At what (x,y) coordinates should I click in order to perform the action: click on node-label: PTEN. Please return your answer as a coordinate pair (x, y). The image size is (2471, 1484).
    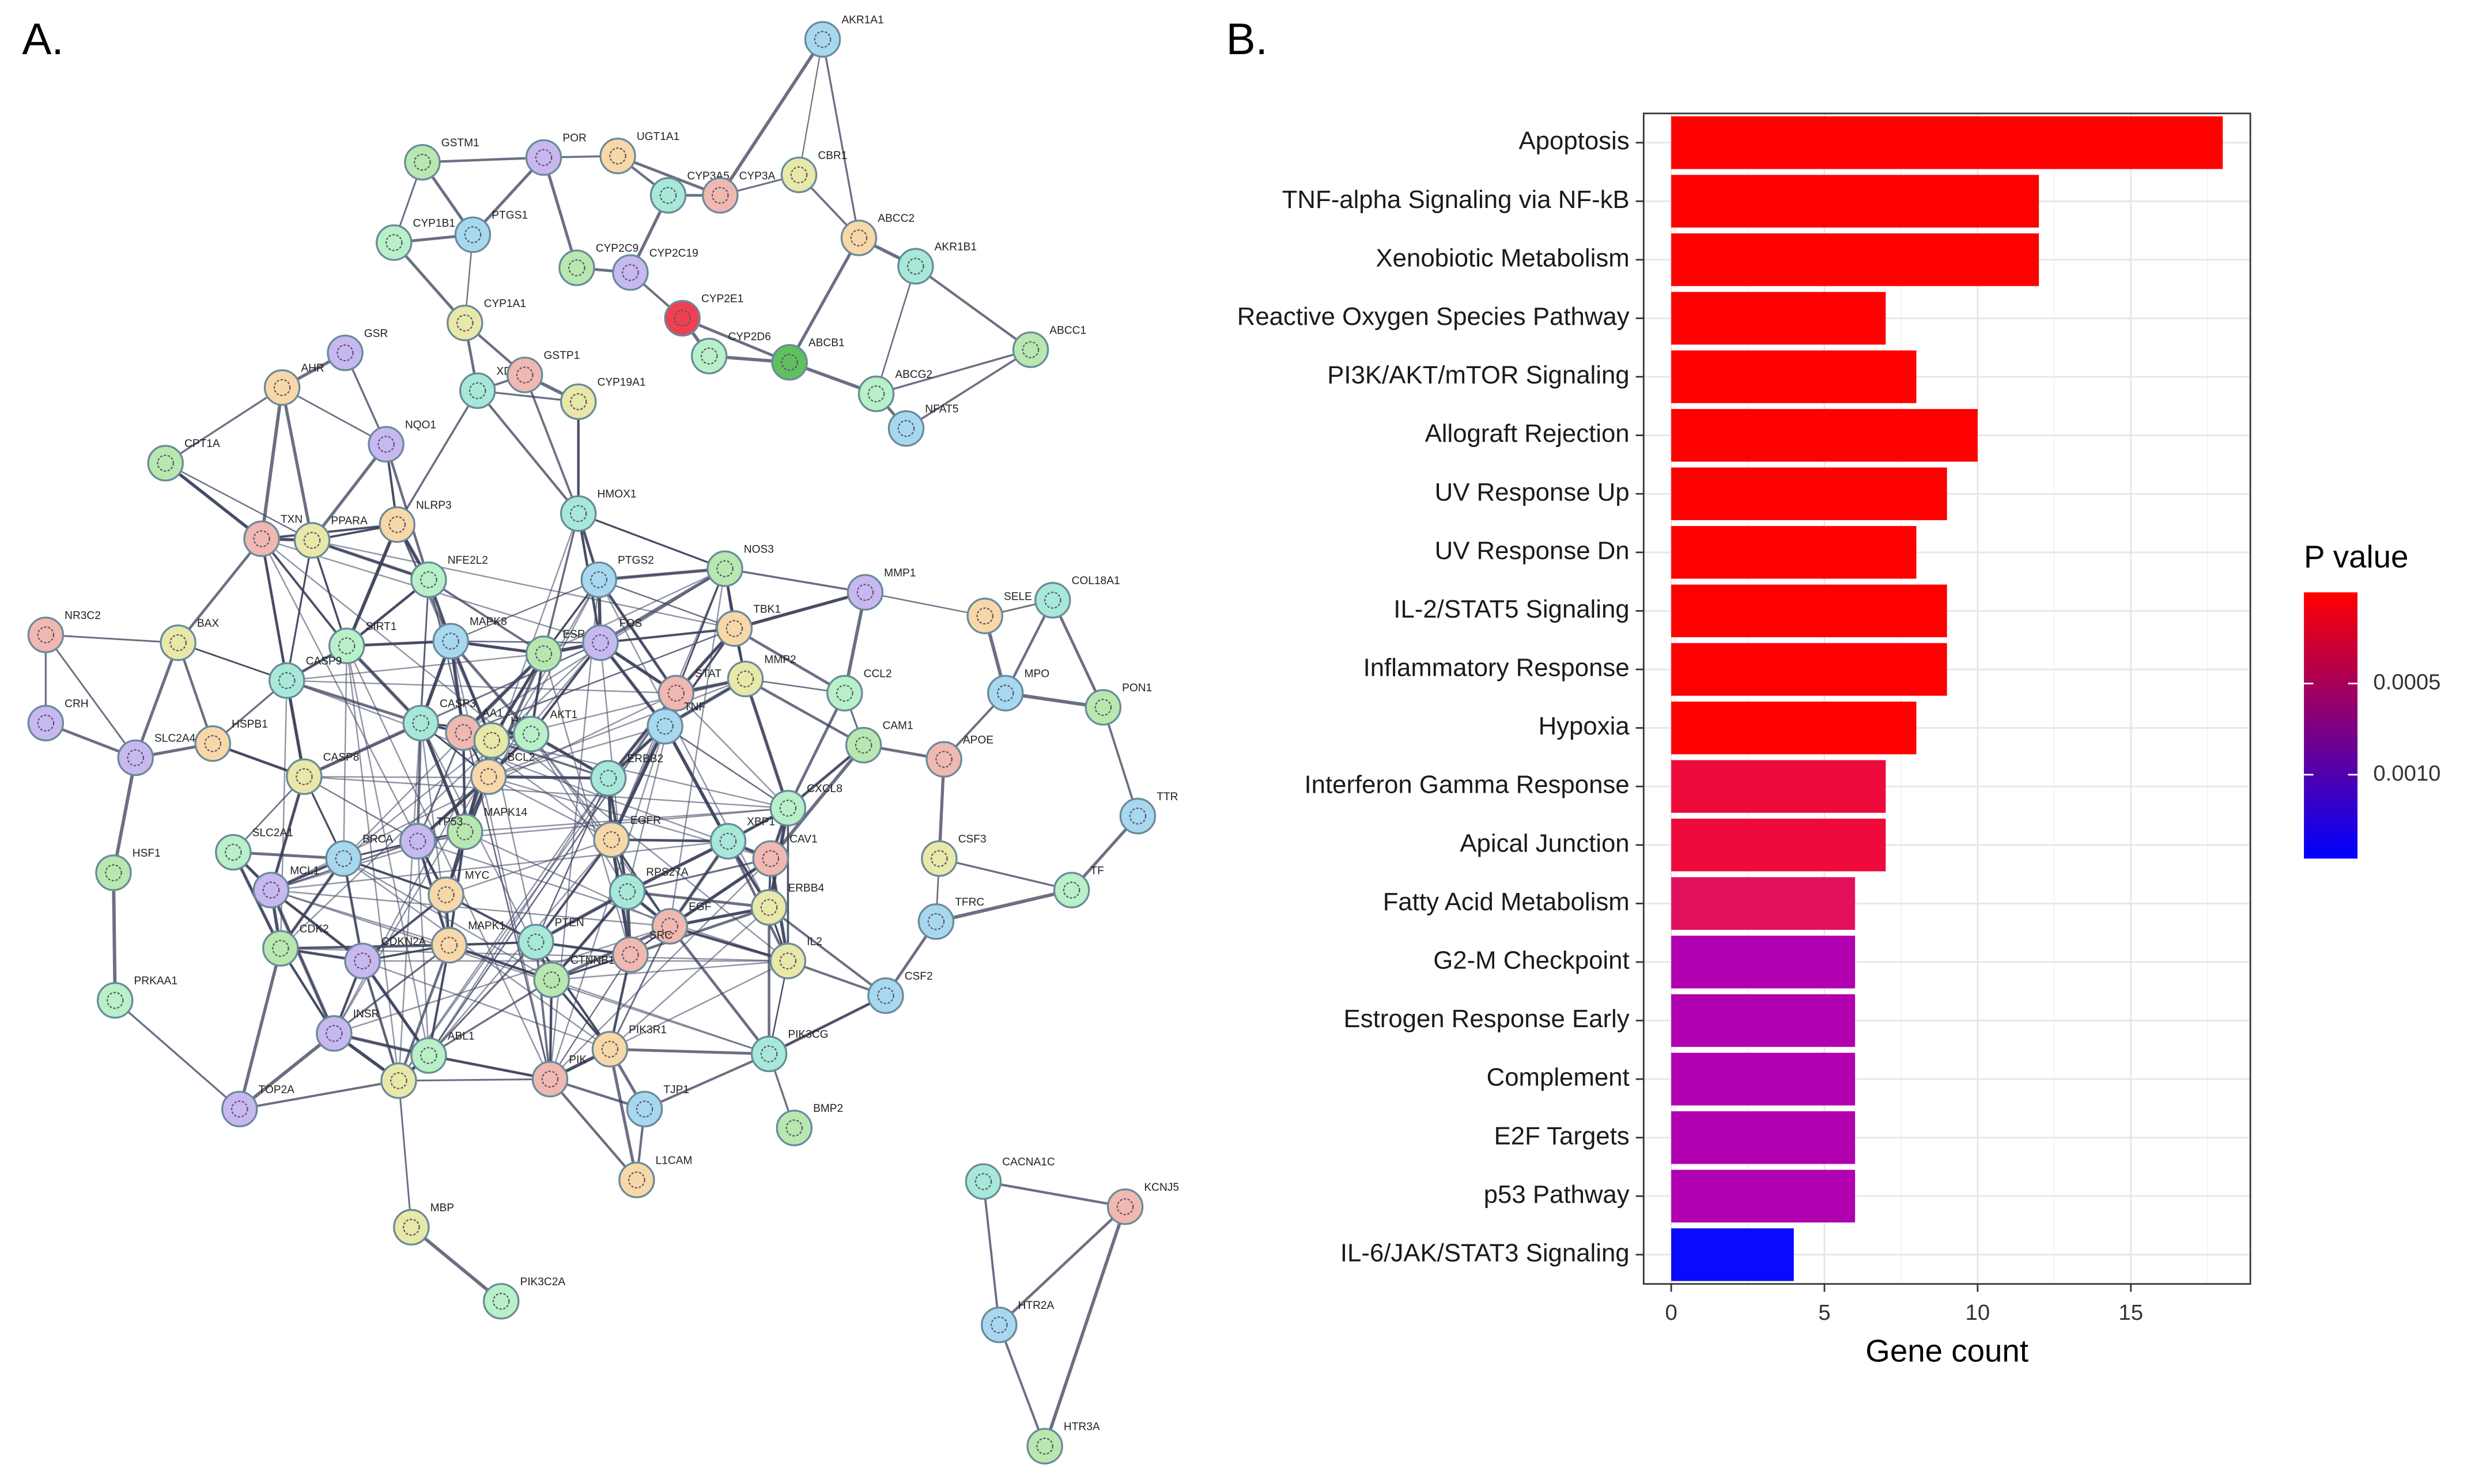
    Looking at the image, I should click on (569, 923).